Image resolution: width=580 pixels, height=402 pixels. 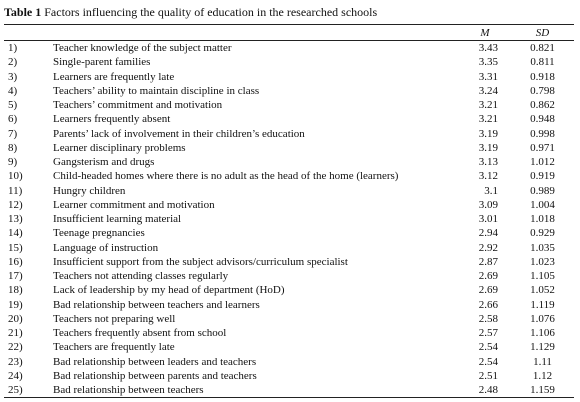 I want to click on row-number: 9), so click(x=13, y=162).